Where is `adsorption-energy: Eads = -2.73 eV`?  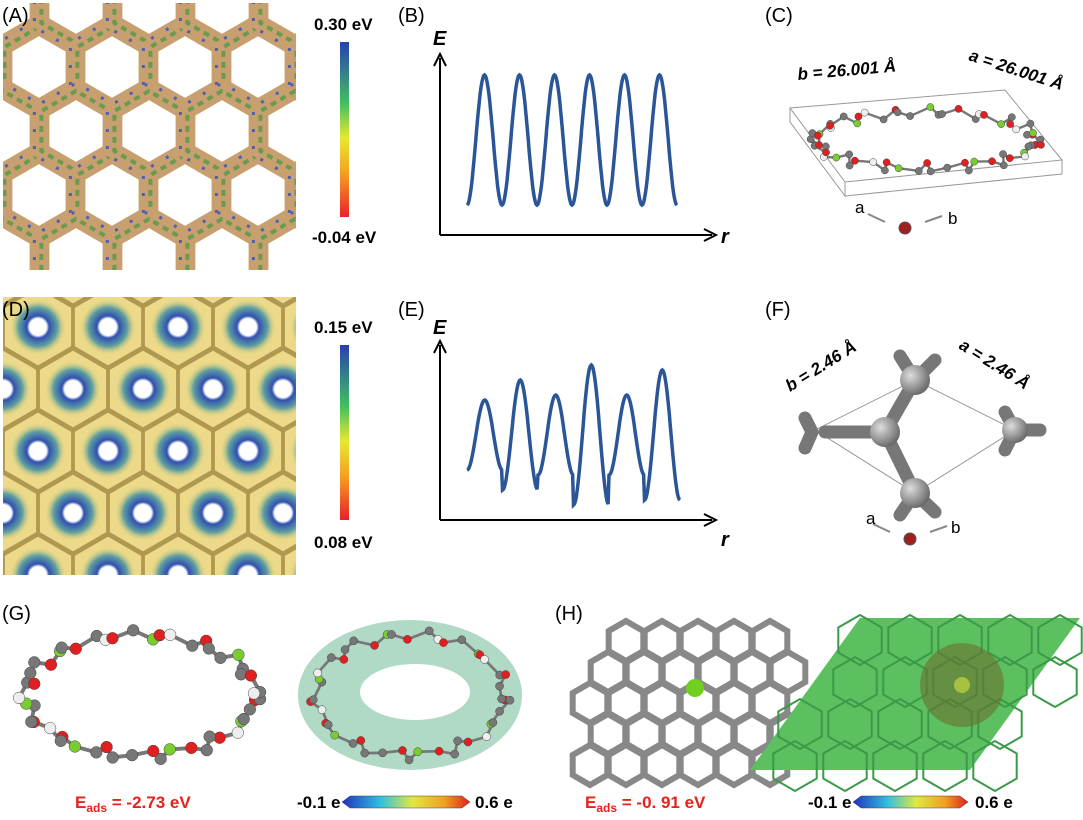
adsorption-energy: Eads = -2.73 eV is located at coordinates (133, 804).